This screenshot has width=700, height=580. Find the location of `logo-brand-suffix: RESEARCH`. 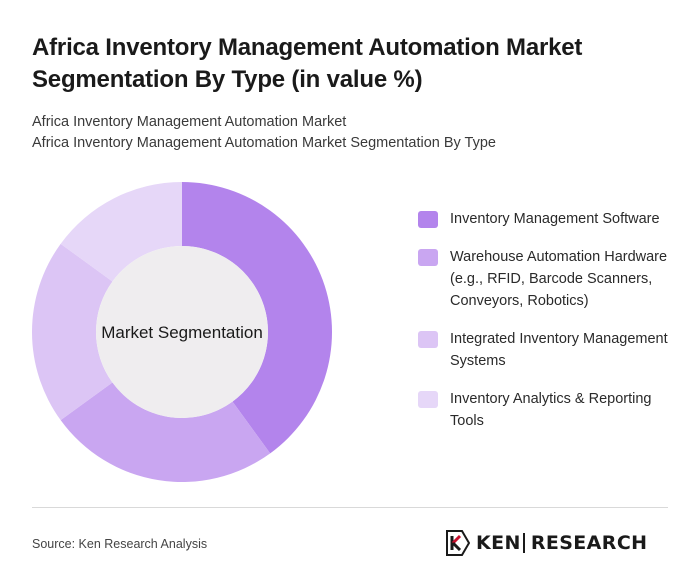

logo-brand-suffix: RESEARCH is located at coordinates (589, 543).